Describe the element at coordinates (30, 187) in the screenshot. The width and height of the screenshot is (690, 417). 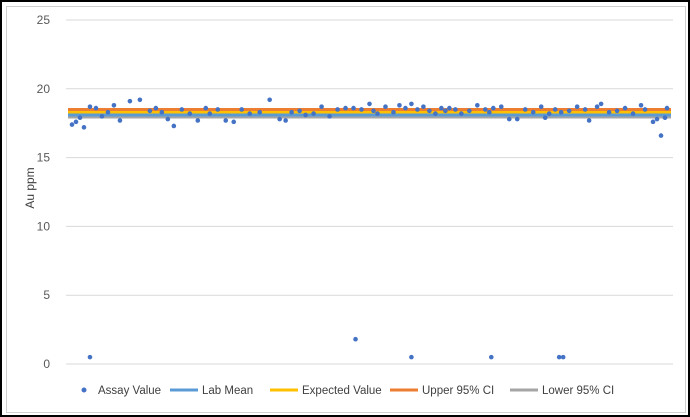
I see `y-axis-title: Au ppm` at that location.